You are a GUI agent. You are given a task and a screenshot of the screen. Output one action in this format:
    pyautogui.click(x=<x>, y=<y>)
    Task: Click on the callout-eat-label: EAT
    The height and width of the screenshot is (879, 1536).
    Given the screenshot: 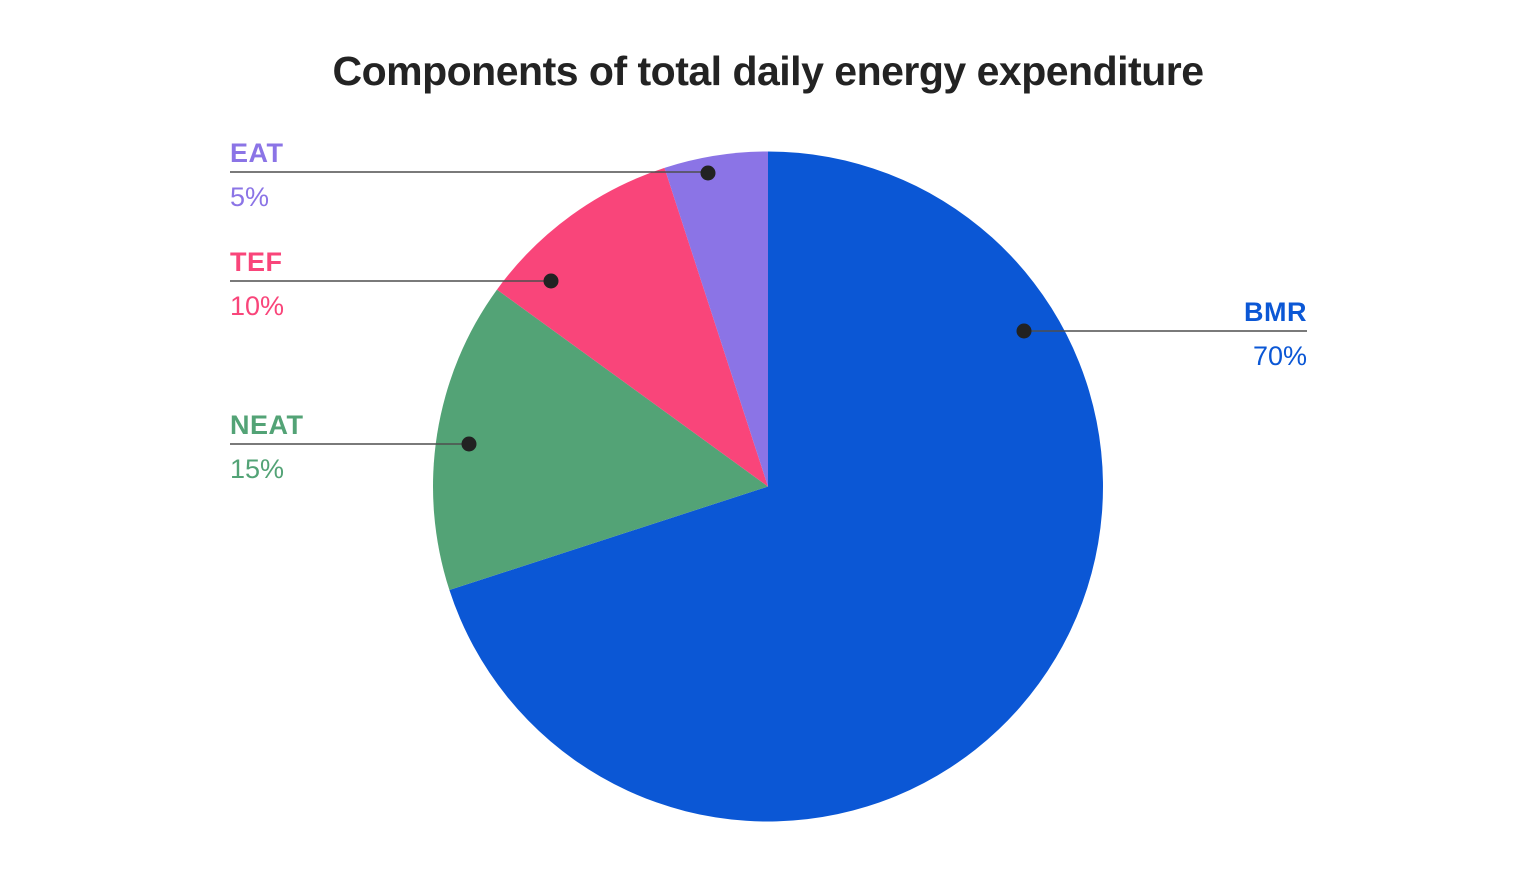 What is the action you would take?
    pyautogui.click(x=257, y=153)
    